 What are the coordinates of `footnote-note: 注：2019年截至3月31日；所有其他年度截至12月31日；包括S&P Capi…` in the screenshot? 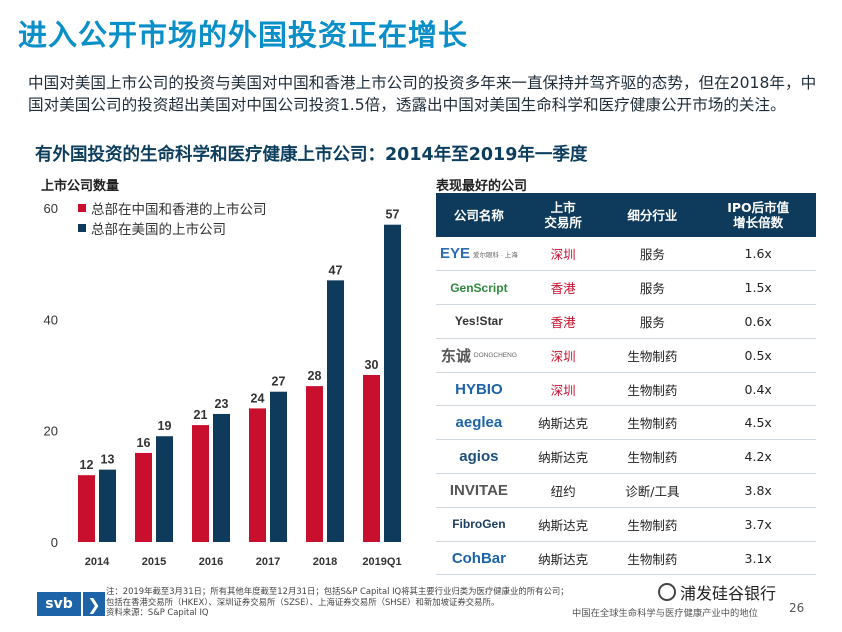 It's located at (337, 596).